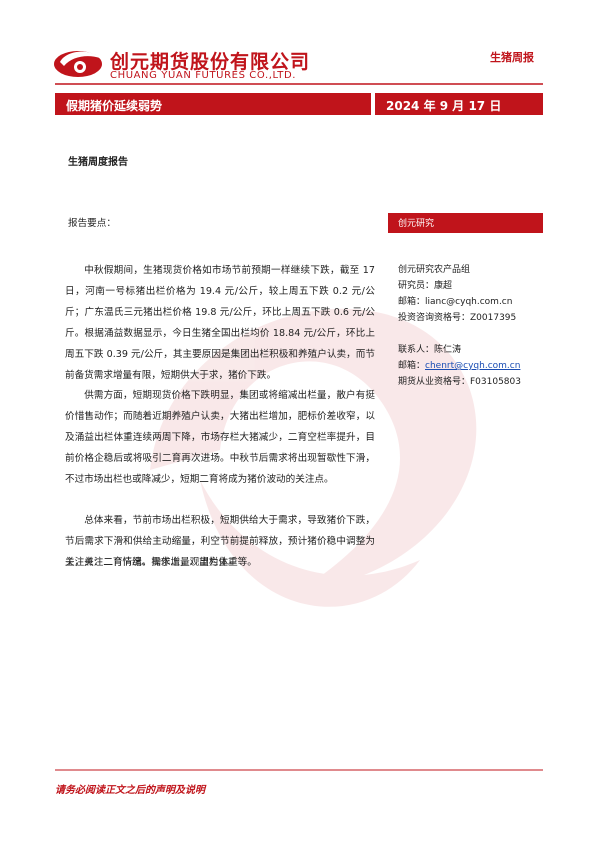  What do you see at coordinates (114, 106) in the screenshot?
I see `banner-title: 假期猪价延续弱势` at bounding box center [114, 106].